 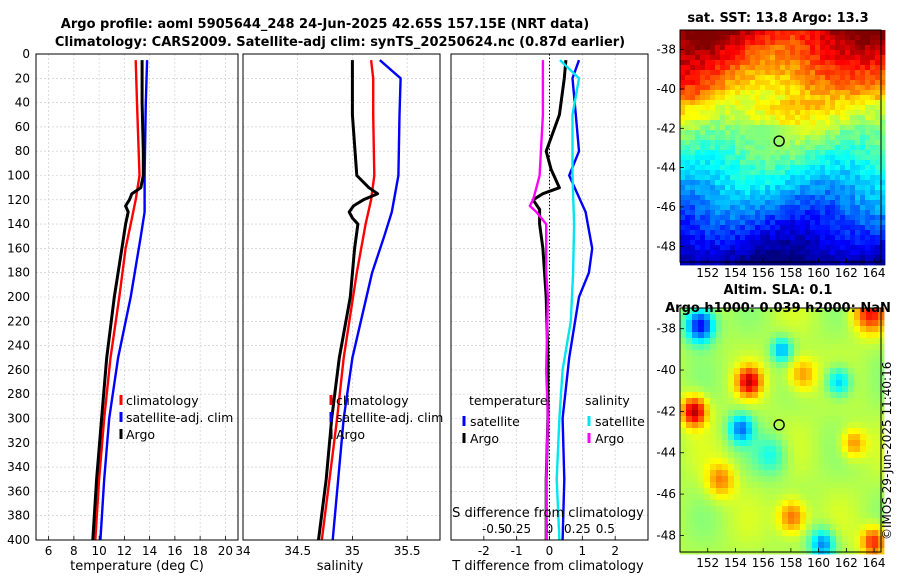 I want to click on x-tick-label: 10, so click(x=98, y=551).